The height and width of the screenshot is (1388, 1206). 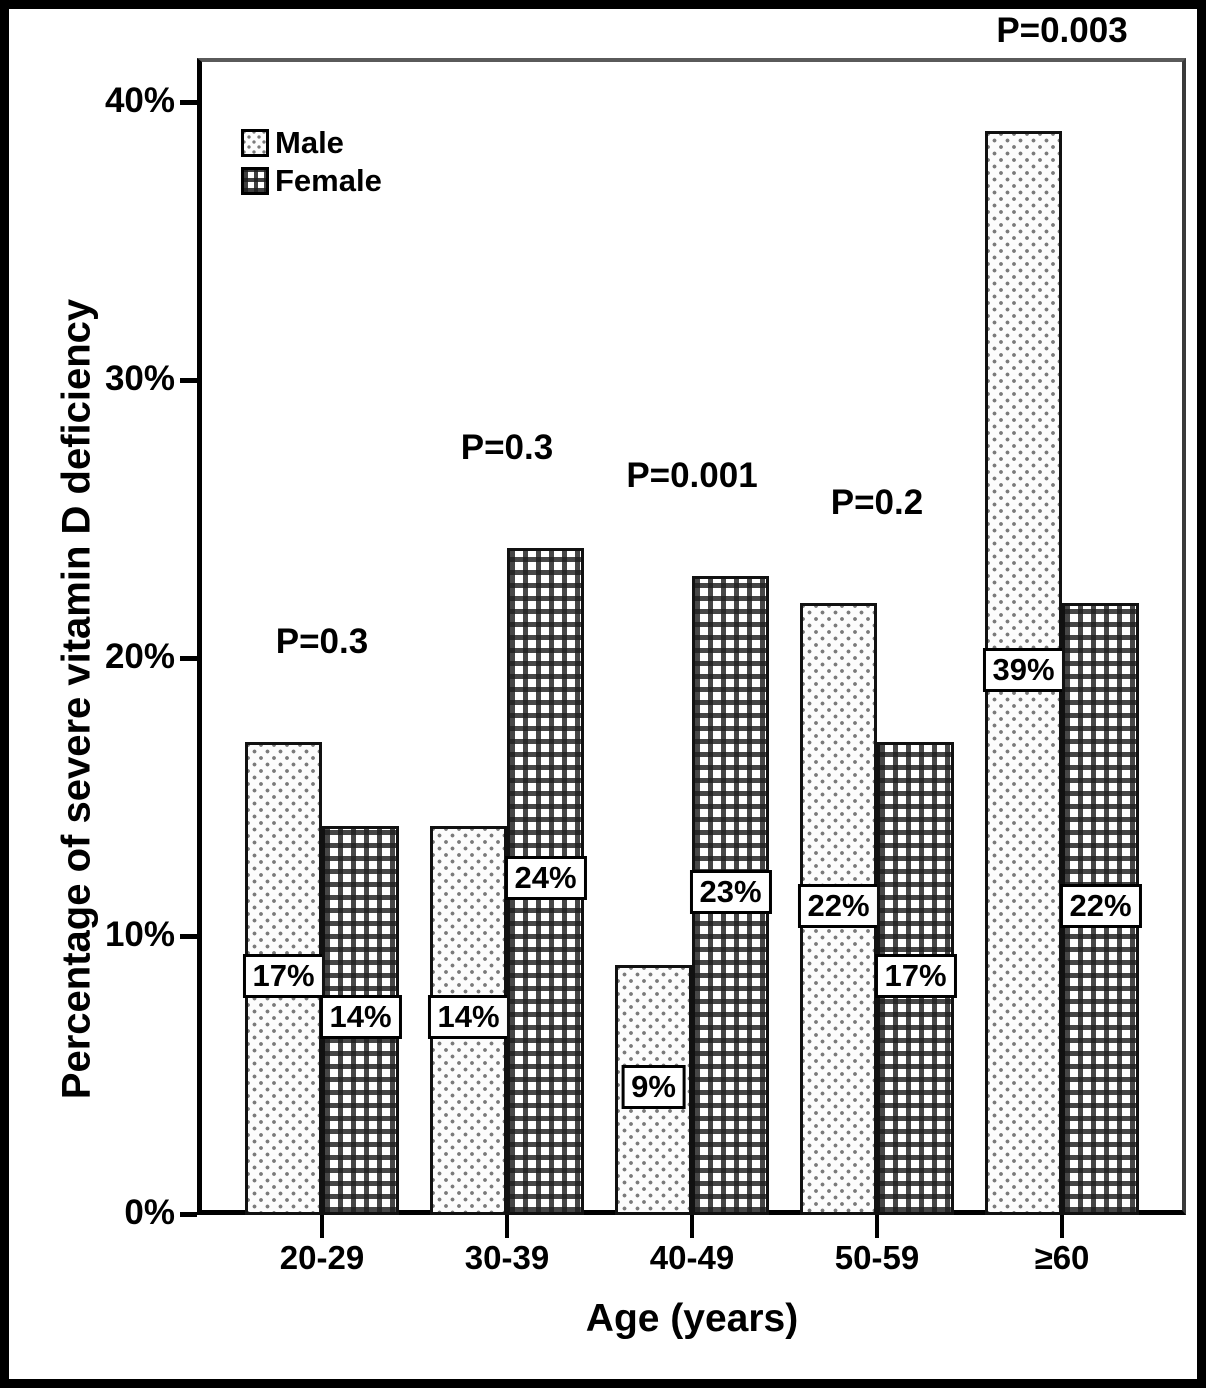 I want to click on legend: Male Female, so click(x=311, y=165).